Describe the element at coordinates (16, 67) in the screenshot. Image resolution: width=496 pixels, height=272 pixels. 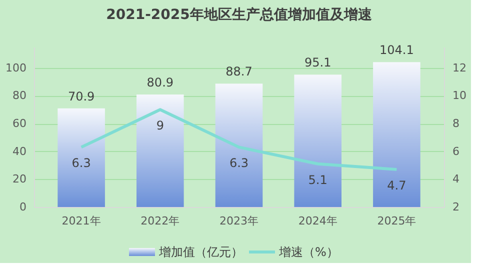
I see `y-tick-label: 100` at that location.